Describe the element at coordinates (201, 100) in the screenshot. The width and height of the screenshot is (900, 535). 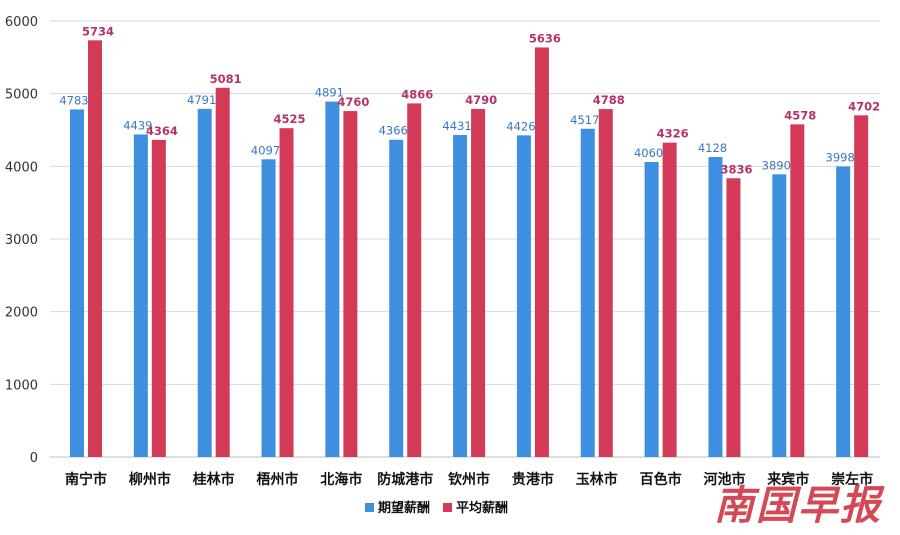
I see `data-label: 4791` at that location.